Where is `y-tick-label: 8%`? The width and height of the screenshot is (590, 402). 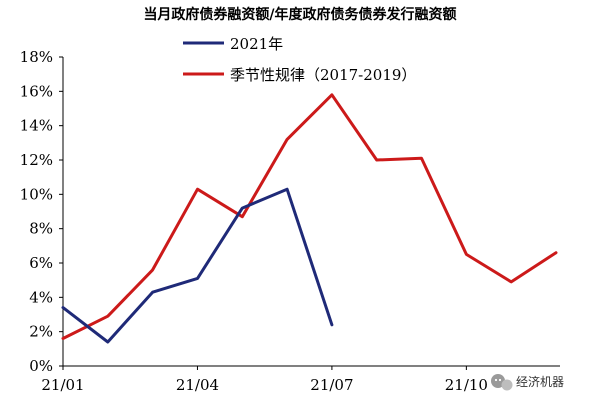 y-tick-label: 8% is located at coordinates (41, 229).